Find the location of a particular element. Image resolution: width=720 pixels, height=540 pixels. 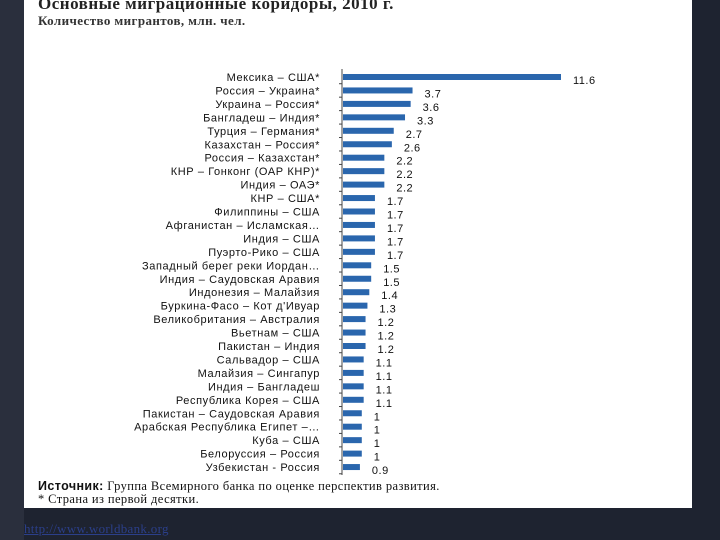

footnote: * Страна из первой десятки. is located at coordinates (119, 499).